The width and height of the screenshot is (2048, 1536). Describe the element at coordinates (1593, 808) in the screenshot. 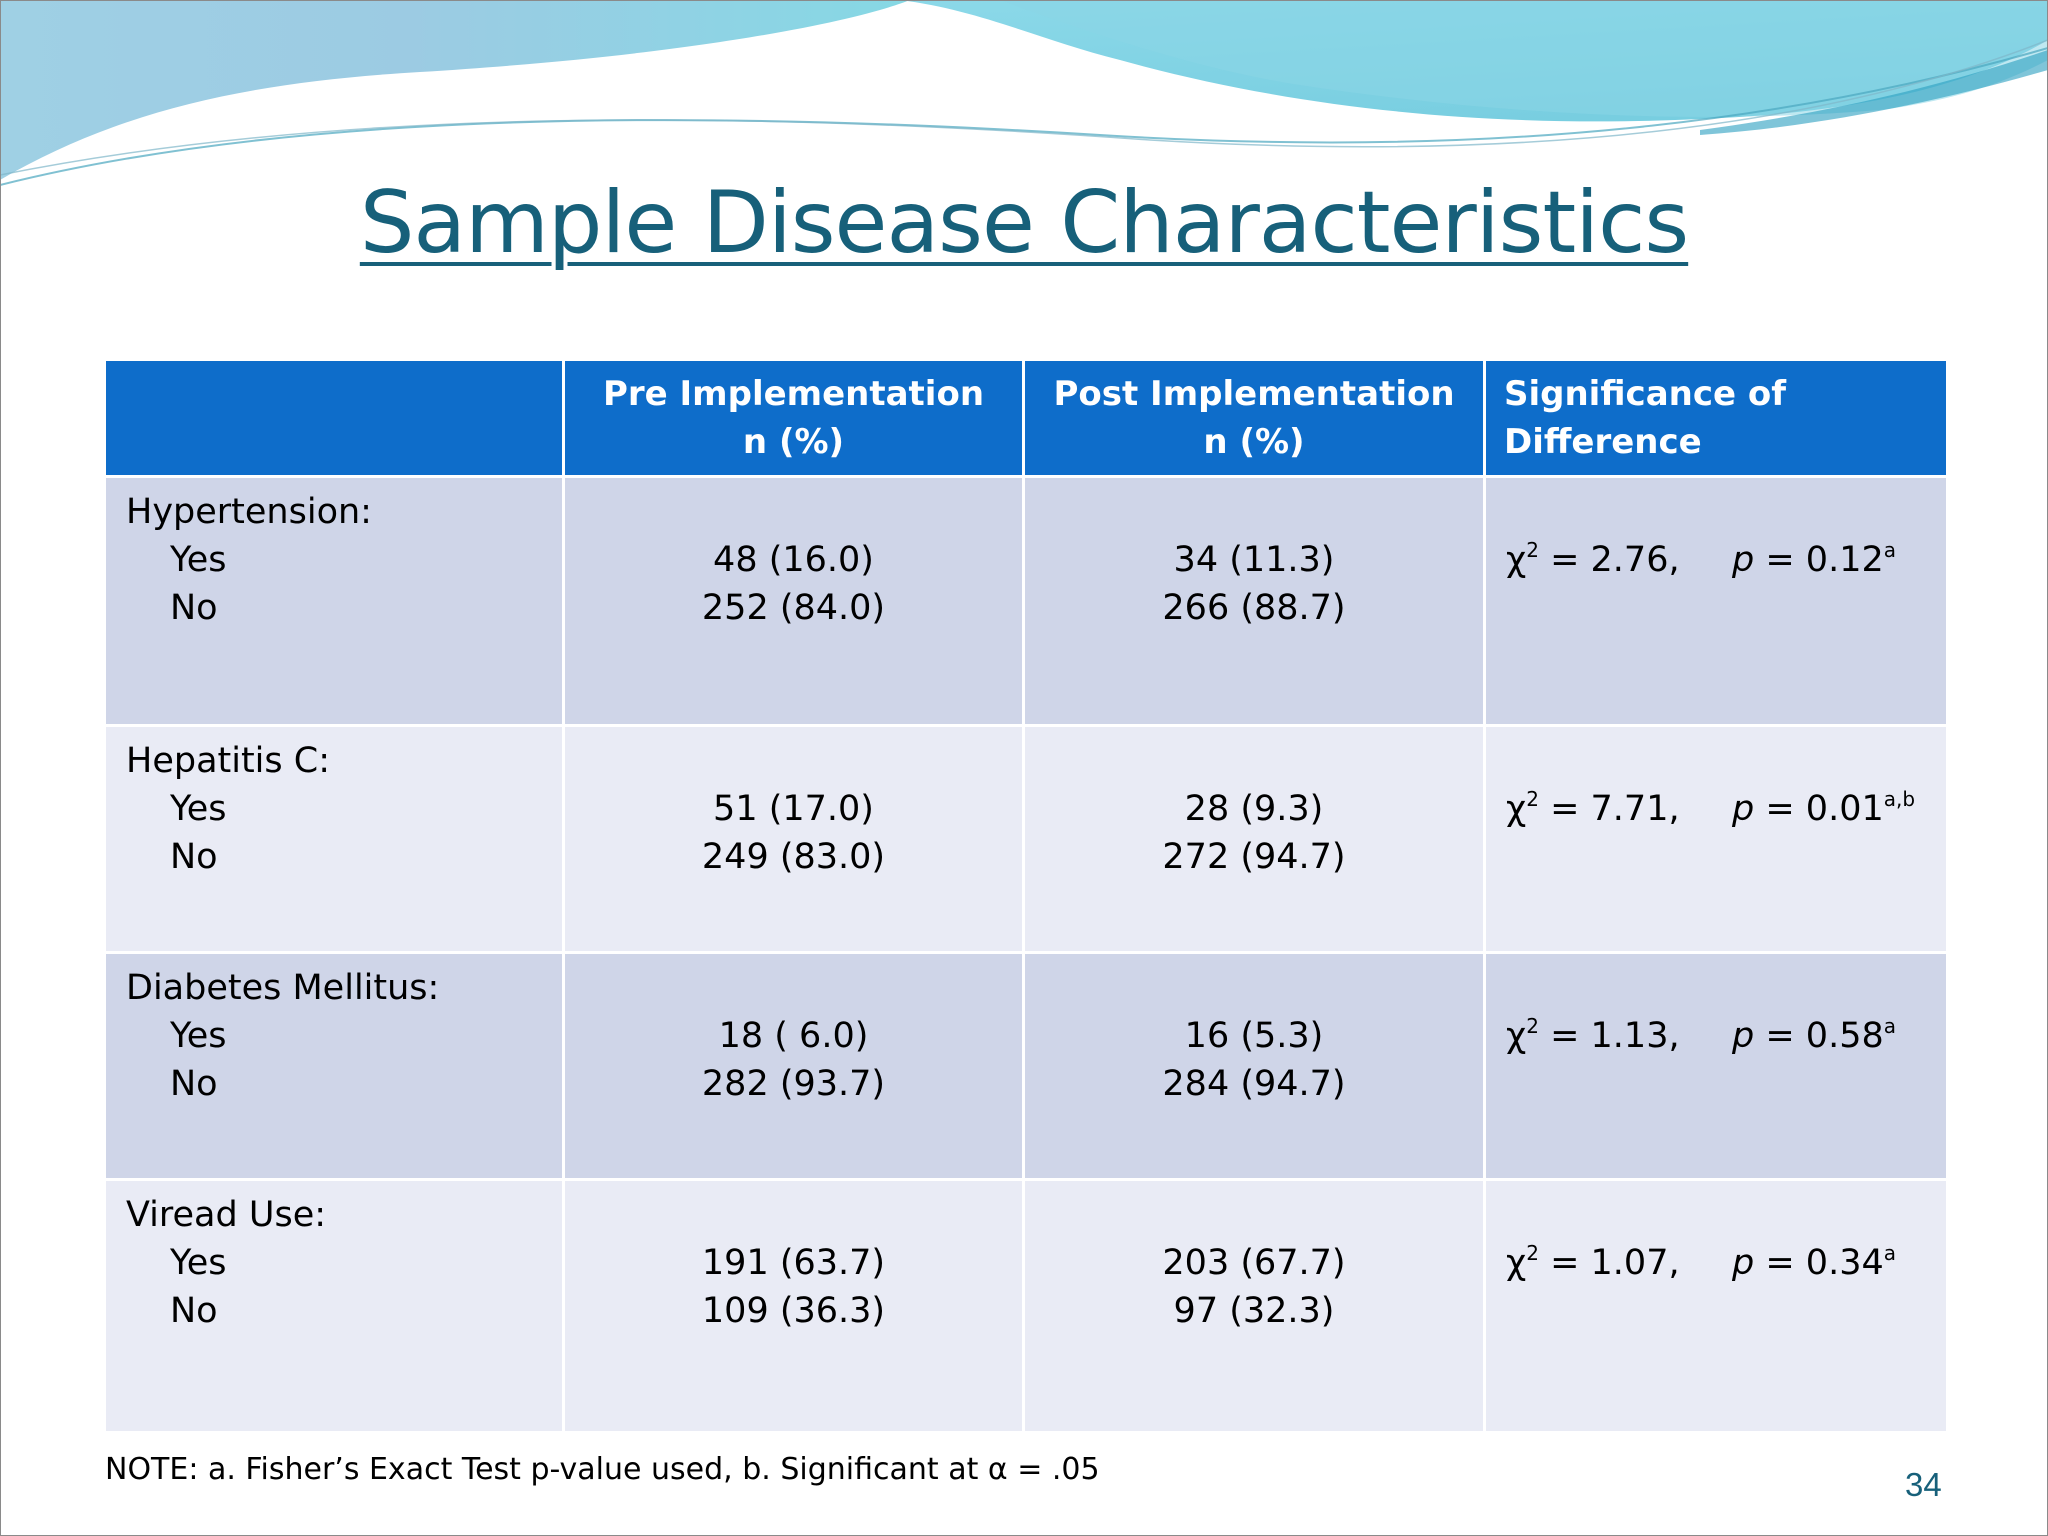

I see `chi-square-stat: χ2 = 7.71,` at that location.